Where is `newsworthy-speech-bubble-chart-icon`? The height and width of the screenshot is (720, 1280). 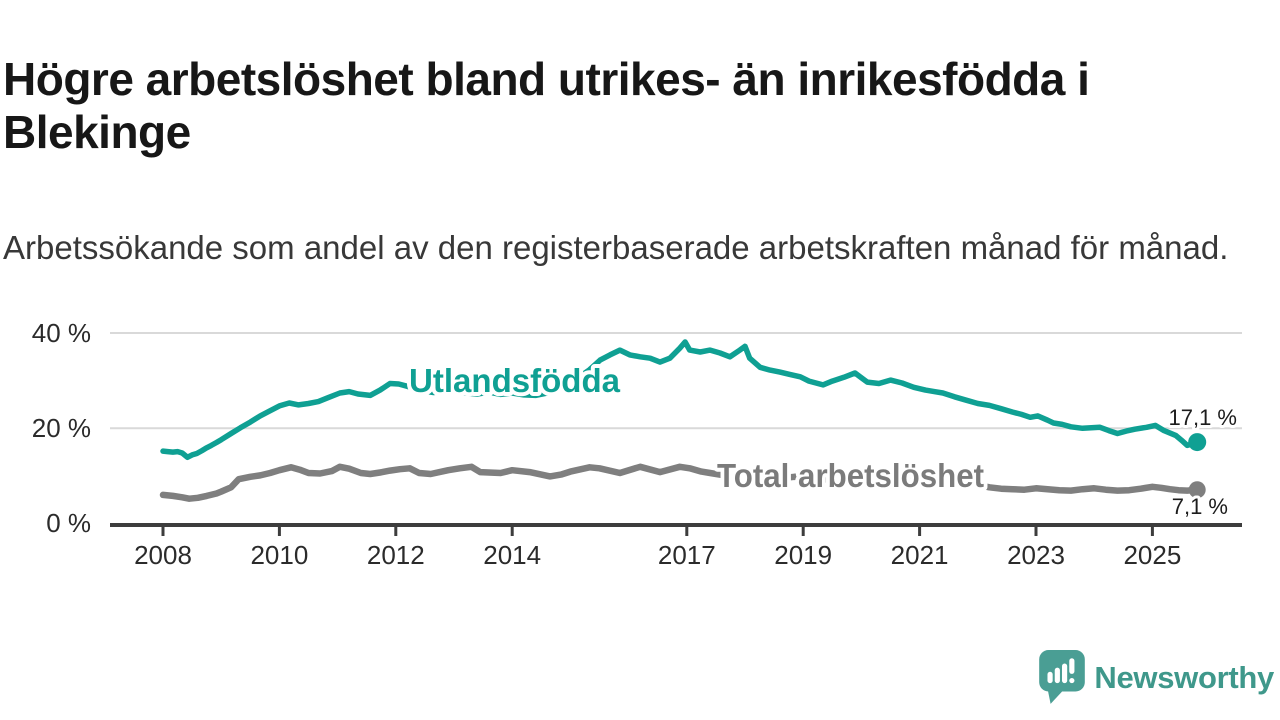 newsworthy-speech-bubble-chart-icon is located at coordinates (1062, 677).